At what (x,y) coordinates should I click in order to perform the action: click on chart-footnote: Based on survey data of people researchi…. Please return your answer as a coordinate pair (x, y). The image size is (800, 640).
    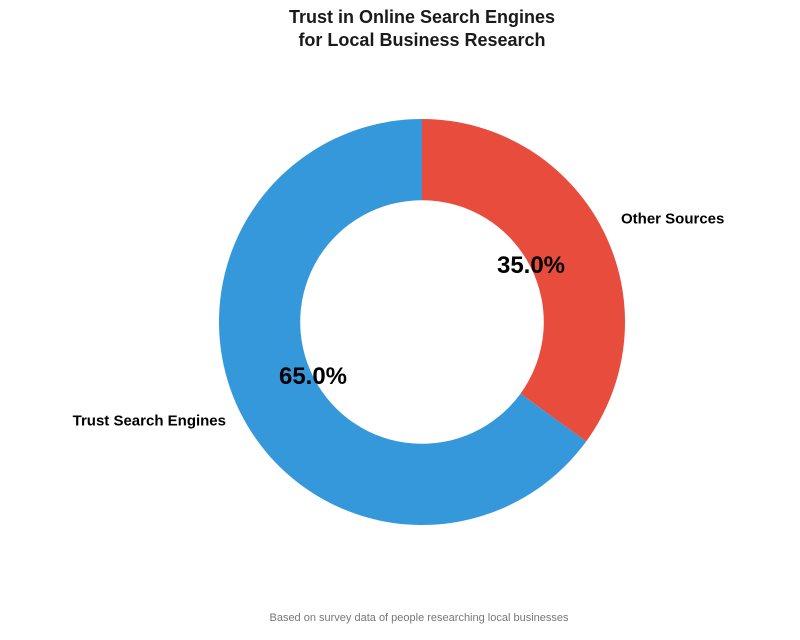
    Looking at the image, I should click on (419, 618).